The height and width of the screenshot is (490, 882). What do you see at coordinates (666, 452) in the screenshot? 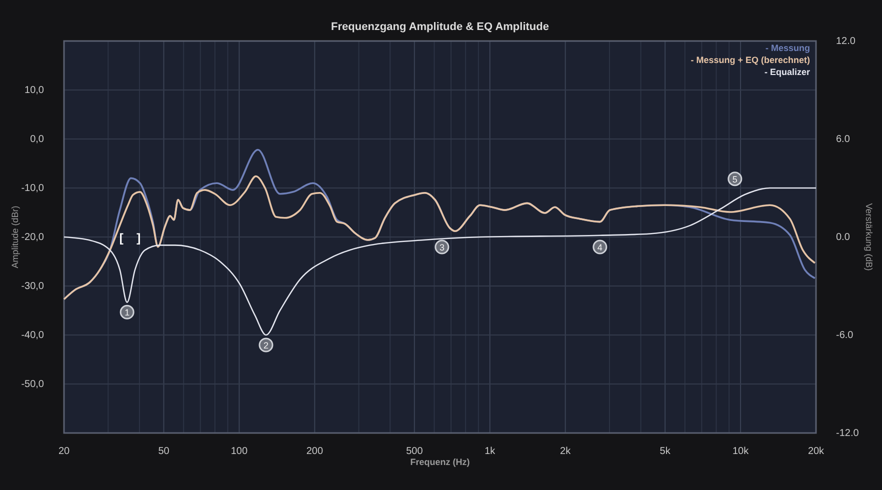
I see `x-tick-label: 5k` at bounding box center [666, 452].